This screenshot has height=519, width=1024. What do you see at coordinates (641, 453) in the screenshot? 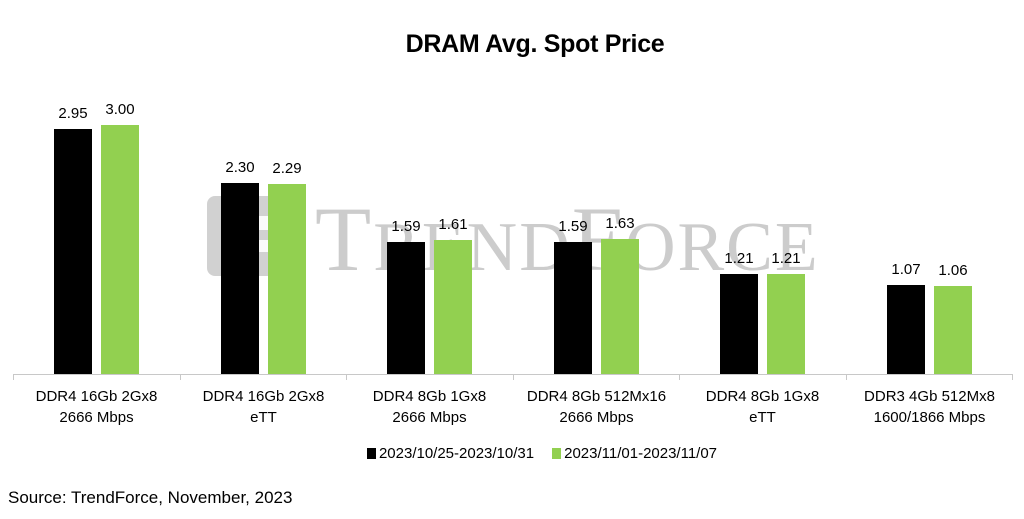
I see `legend-label: 2023/11/01-2023/11/07` at bounding box center [641, 453].